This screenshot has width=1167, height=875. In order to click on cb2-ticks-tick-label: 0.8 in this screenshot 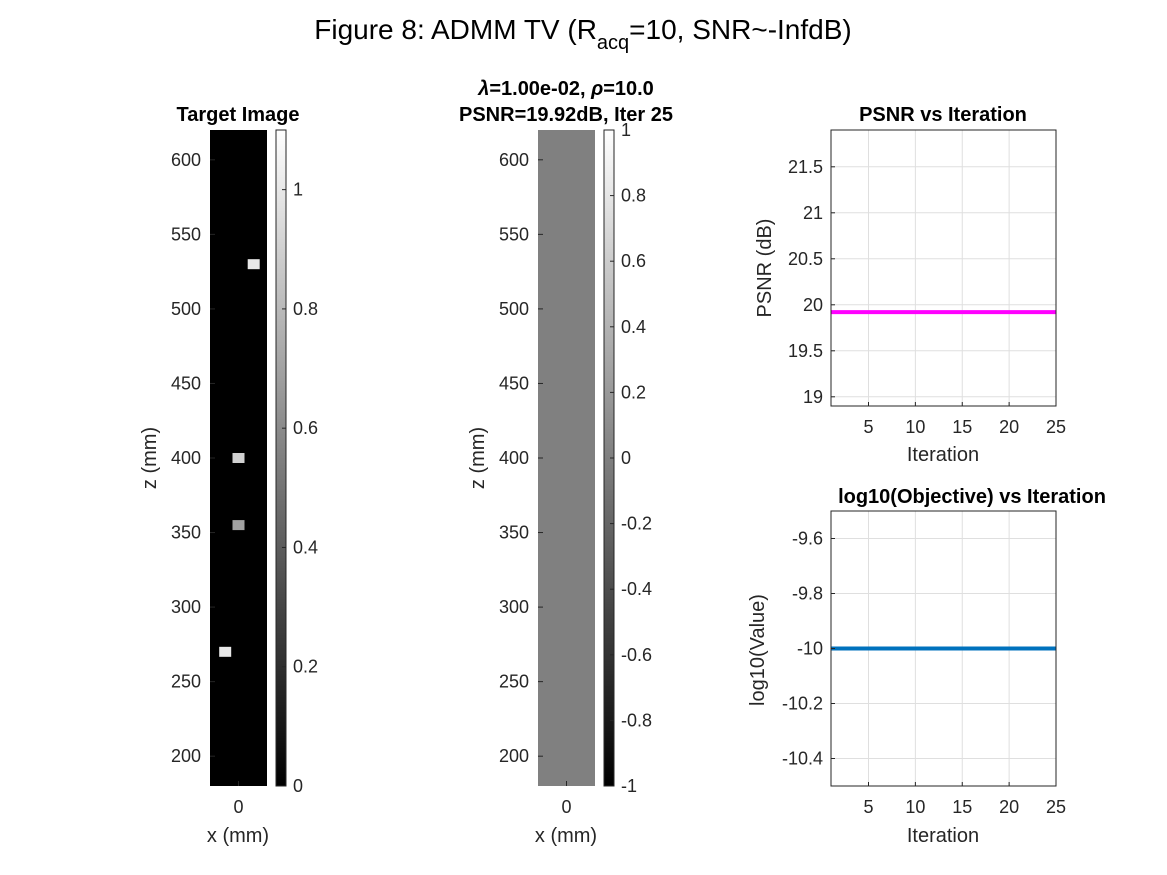, I will do `click(633, 196)`.